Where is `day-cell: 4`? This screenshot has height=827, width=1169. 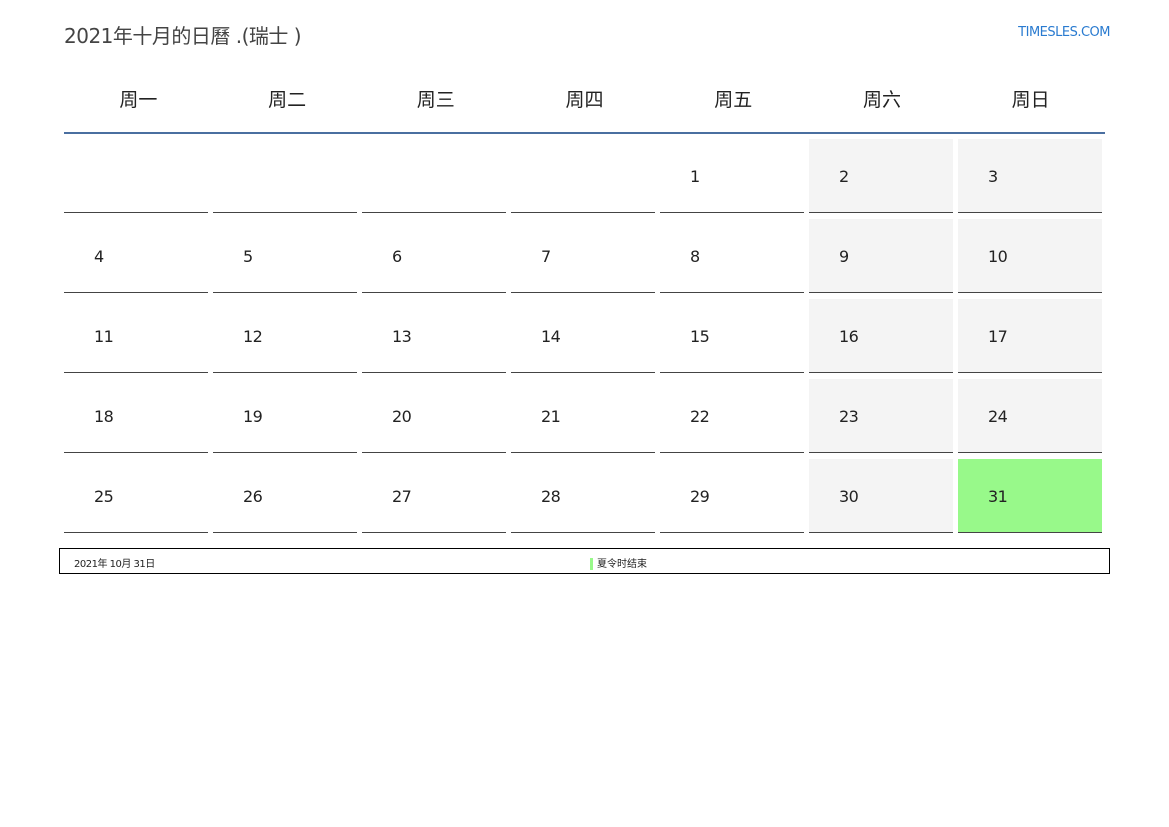
day-cell: 4 is located at coordinates (136, 256).